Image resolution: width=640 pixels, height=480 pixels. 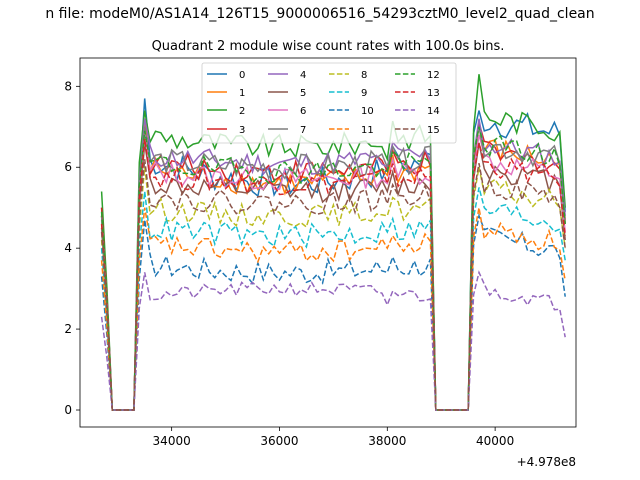 What do you see at coordinates (367, 111) in the screenshot?
I see `legend-label: 10` at bounding box center [367, 111].